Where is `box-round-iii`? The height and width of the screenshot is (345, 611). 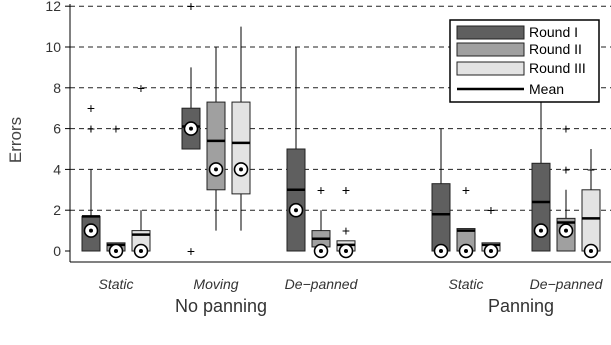 box-round-iii is located at coordinates (241, 128).